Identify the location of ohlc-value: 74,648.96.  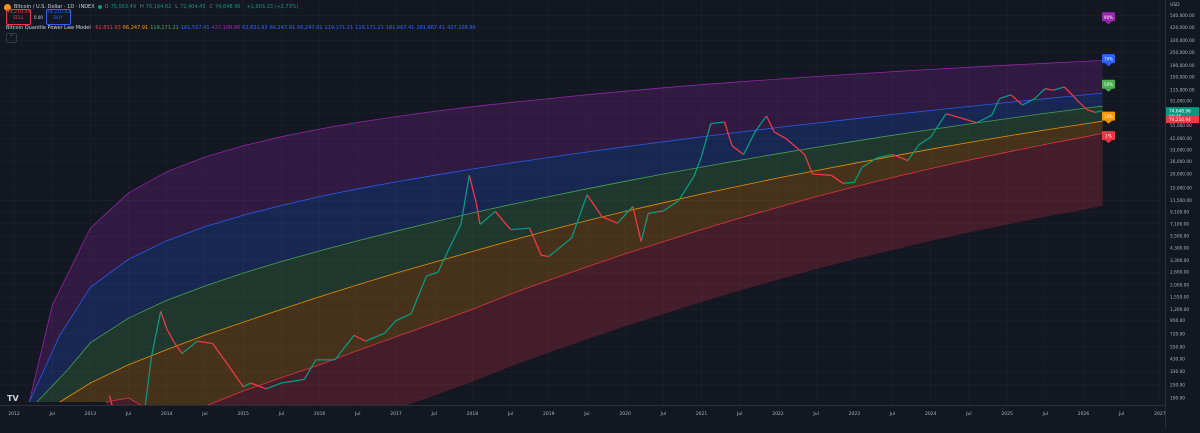
(228, 7).